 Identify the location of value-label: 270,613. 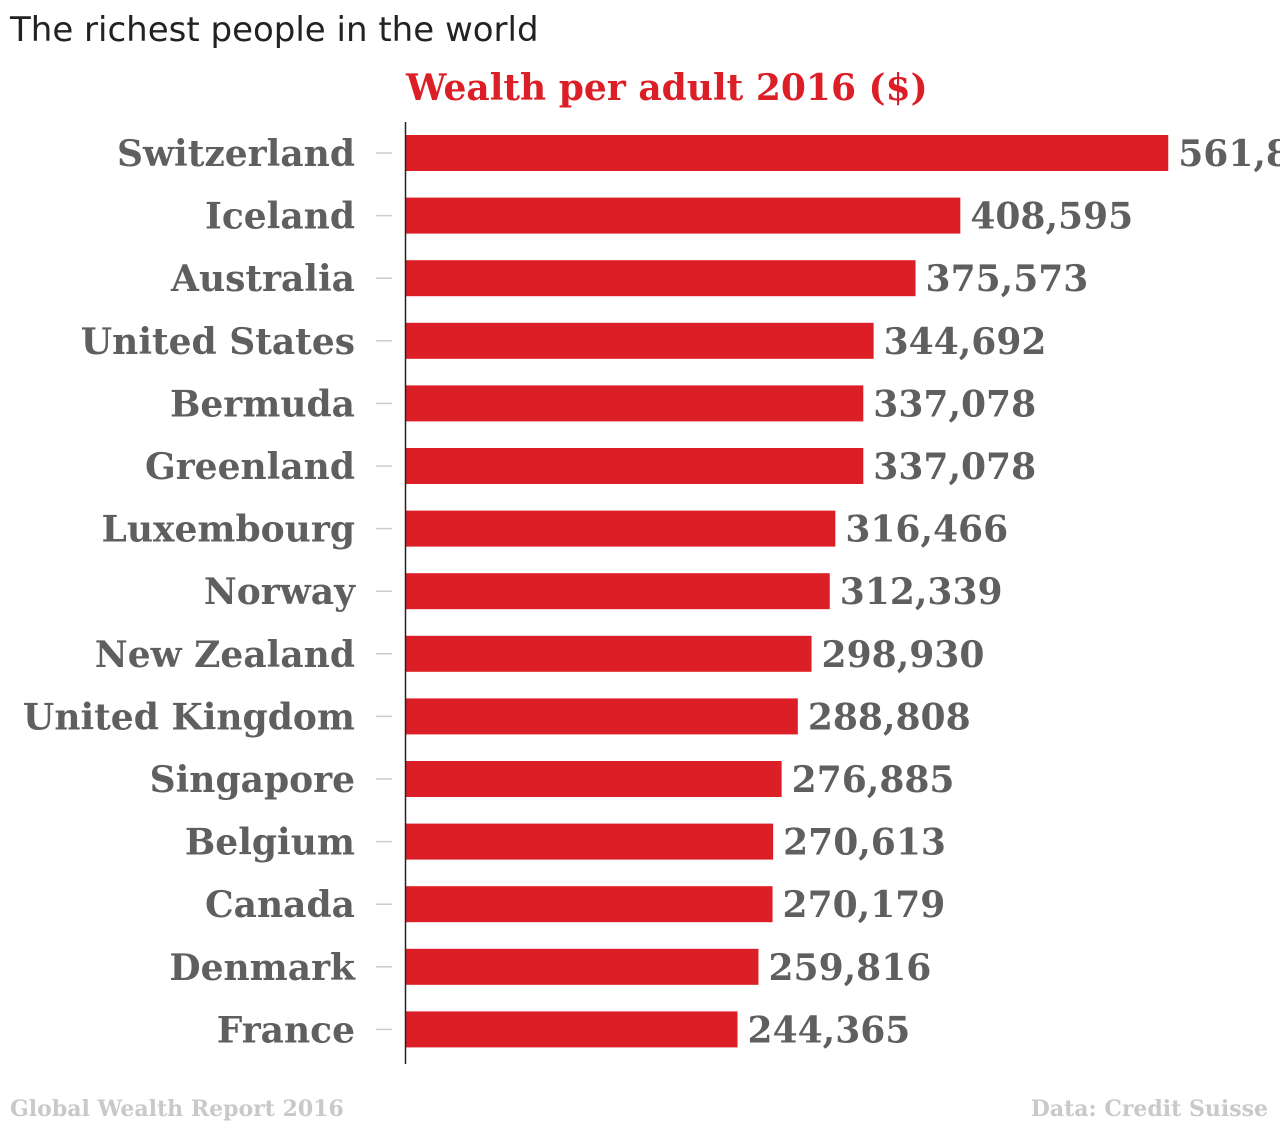
(864, 843).